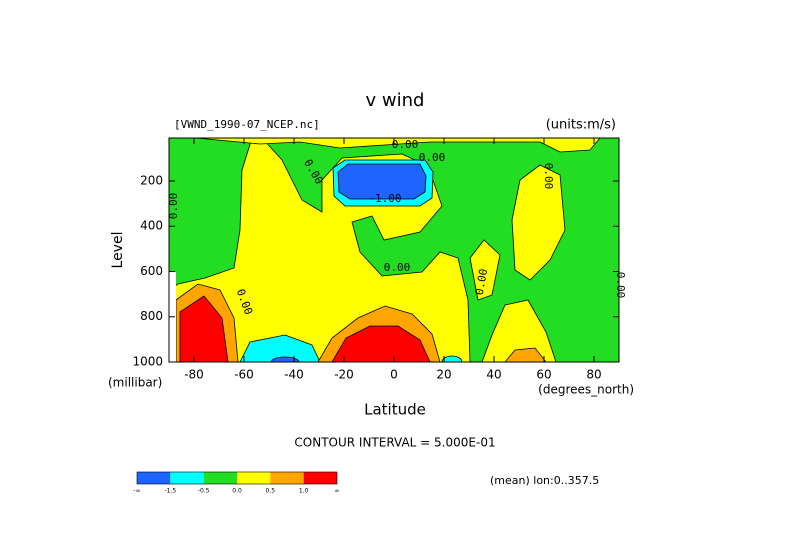 The width and height of the screenshot is (789, 558). What do you see at coordinates (294, 375) in the screenshot?
I see `x-tick-label: -40` at bounding box center [294, 375].